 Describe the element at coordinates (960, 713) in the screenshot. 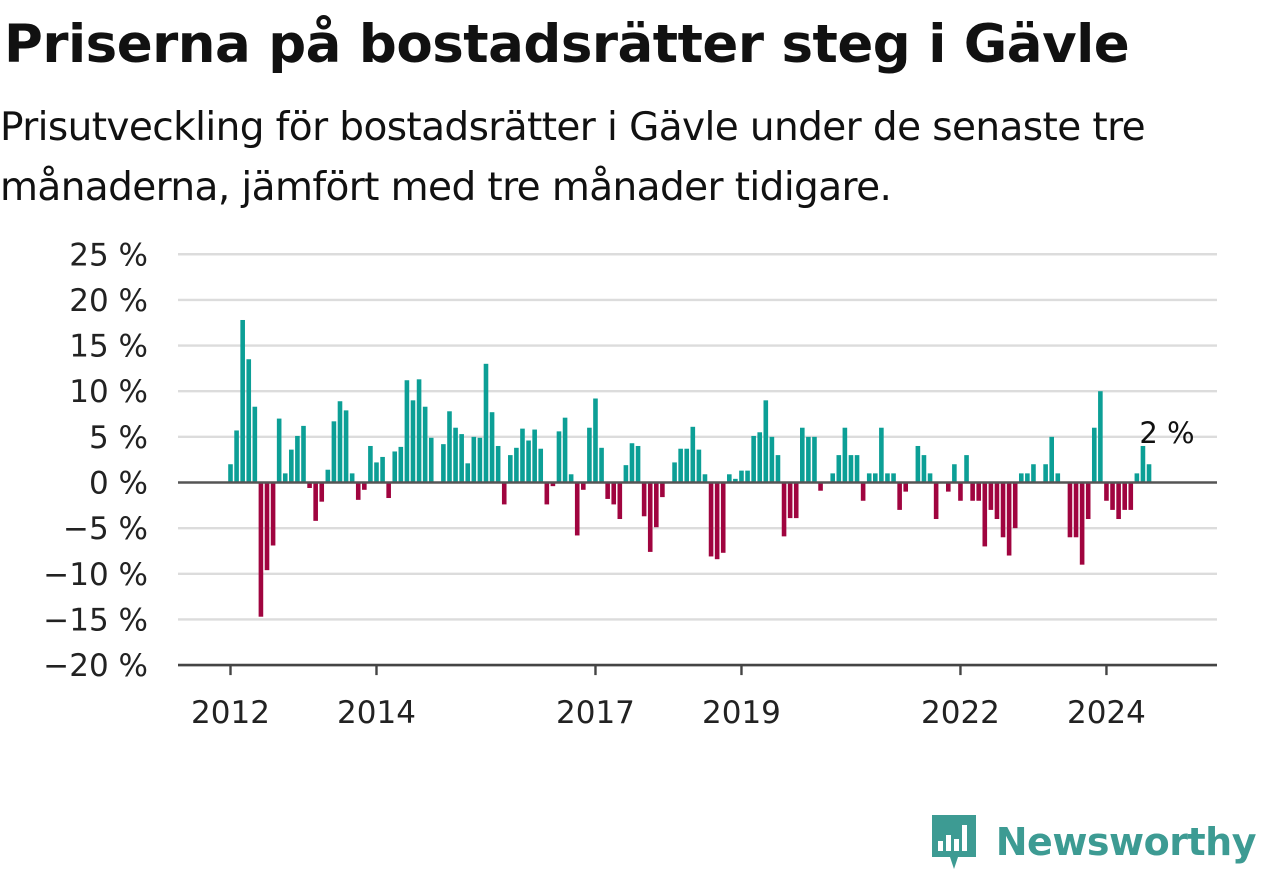

I see `x-tick-label: 2022` at that location.